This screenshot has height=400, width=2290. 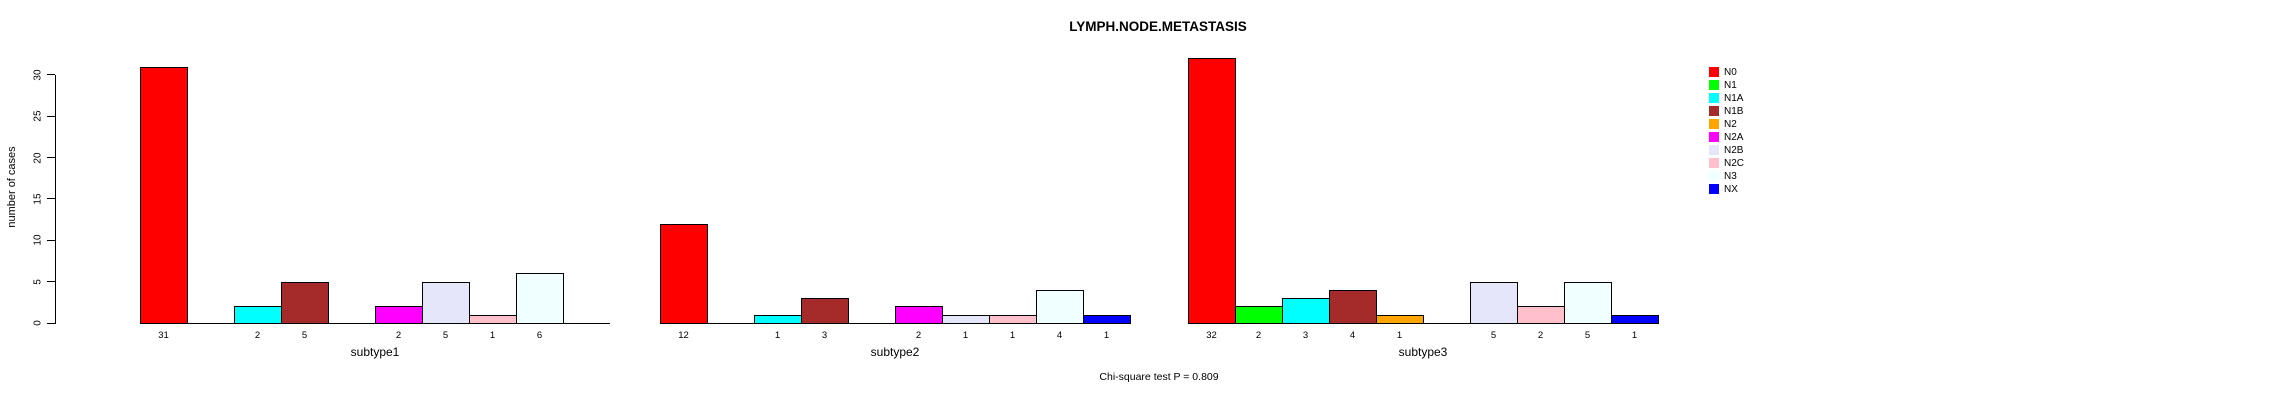 I want to click on y-axis-tick-label: 10, so click(x=38, y=240).